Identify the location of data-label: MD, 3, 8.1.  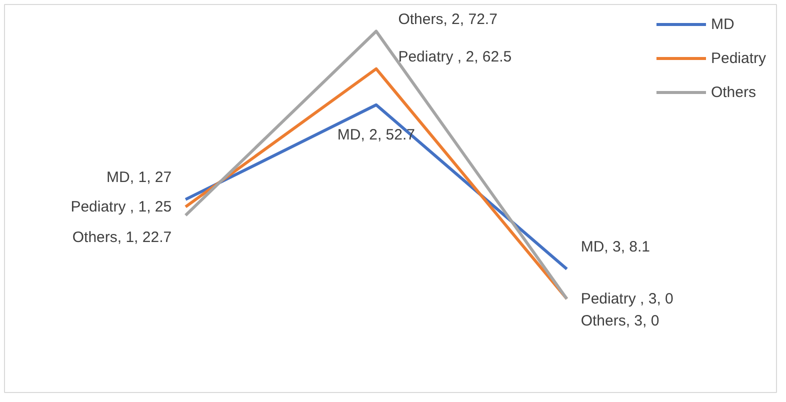
(615, 247).